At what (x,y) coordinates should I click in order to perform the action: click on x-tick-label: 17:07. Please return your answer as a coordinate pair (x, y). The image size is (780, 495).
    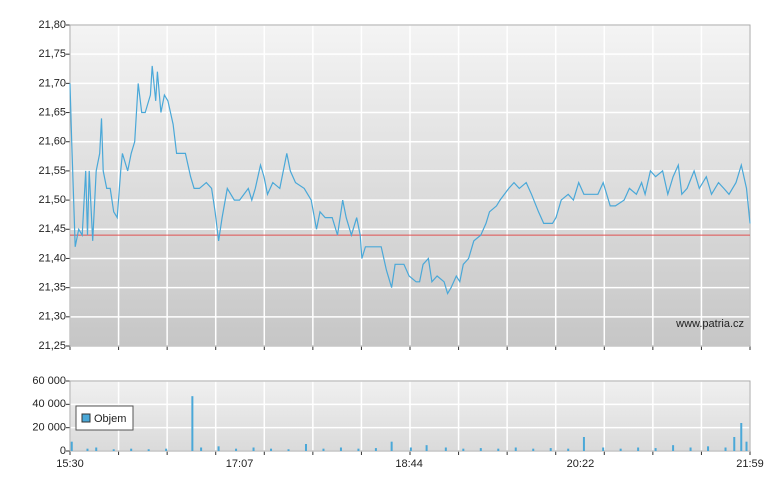
    Looking at the image, I should click on (240, 464).